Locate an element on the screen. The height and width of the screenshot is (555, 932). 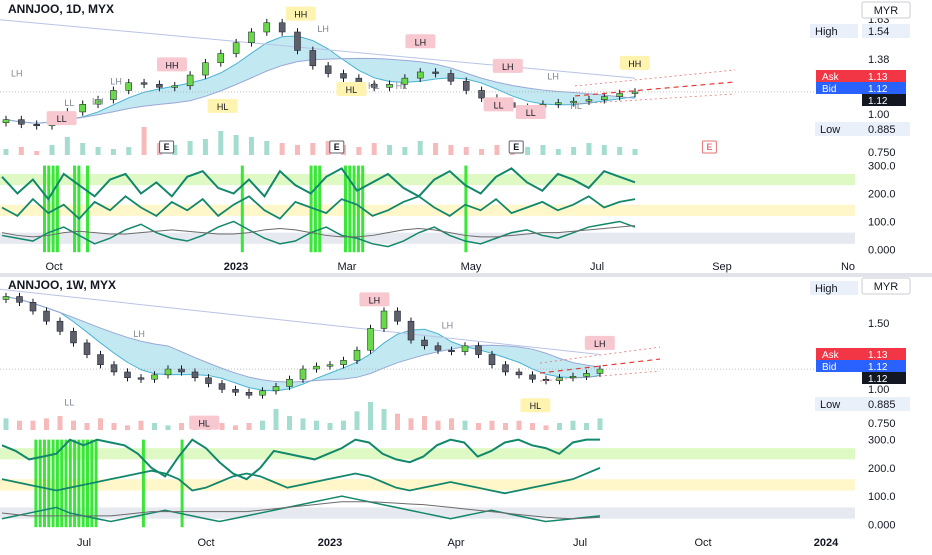
pivot-label: HH is located at coordinates (300, 15).